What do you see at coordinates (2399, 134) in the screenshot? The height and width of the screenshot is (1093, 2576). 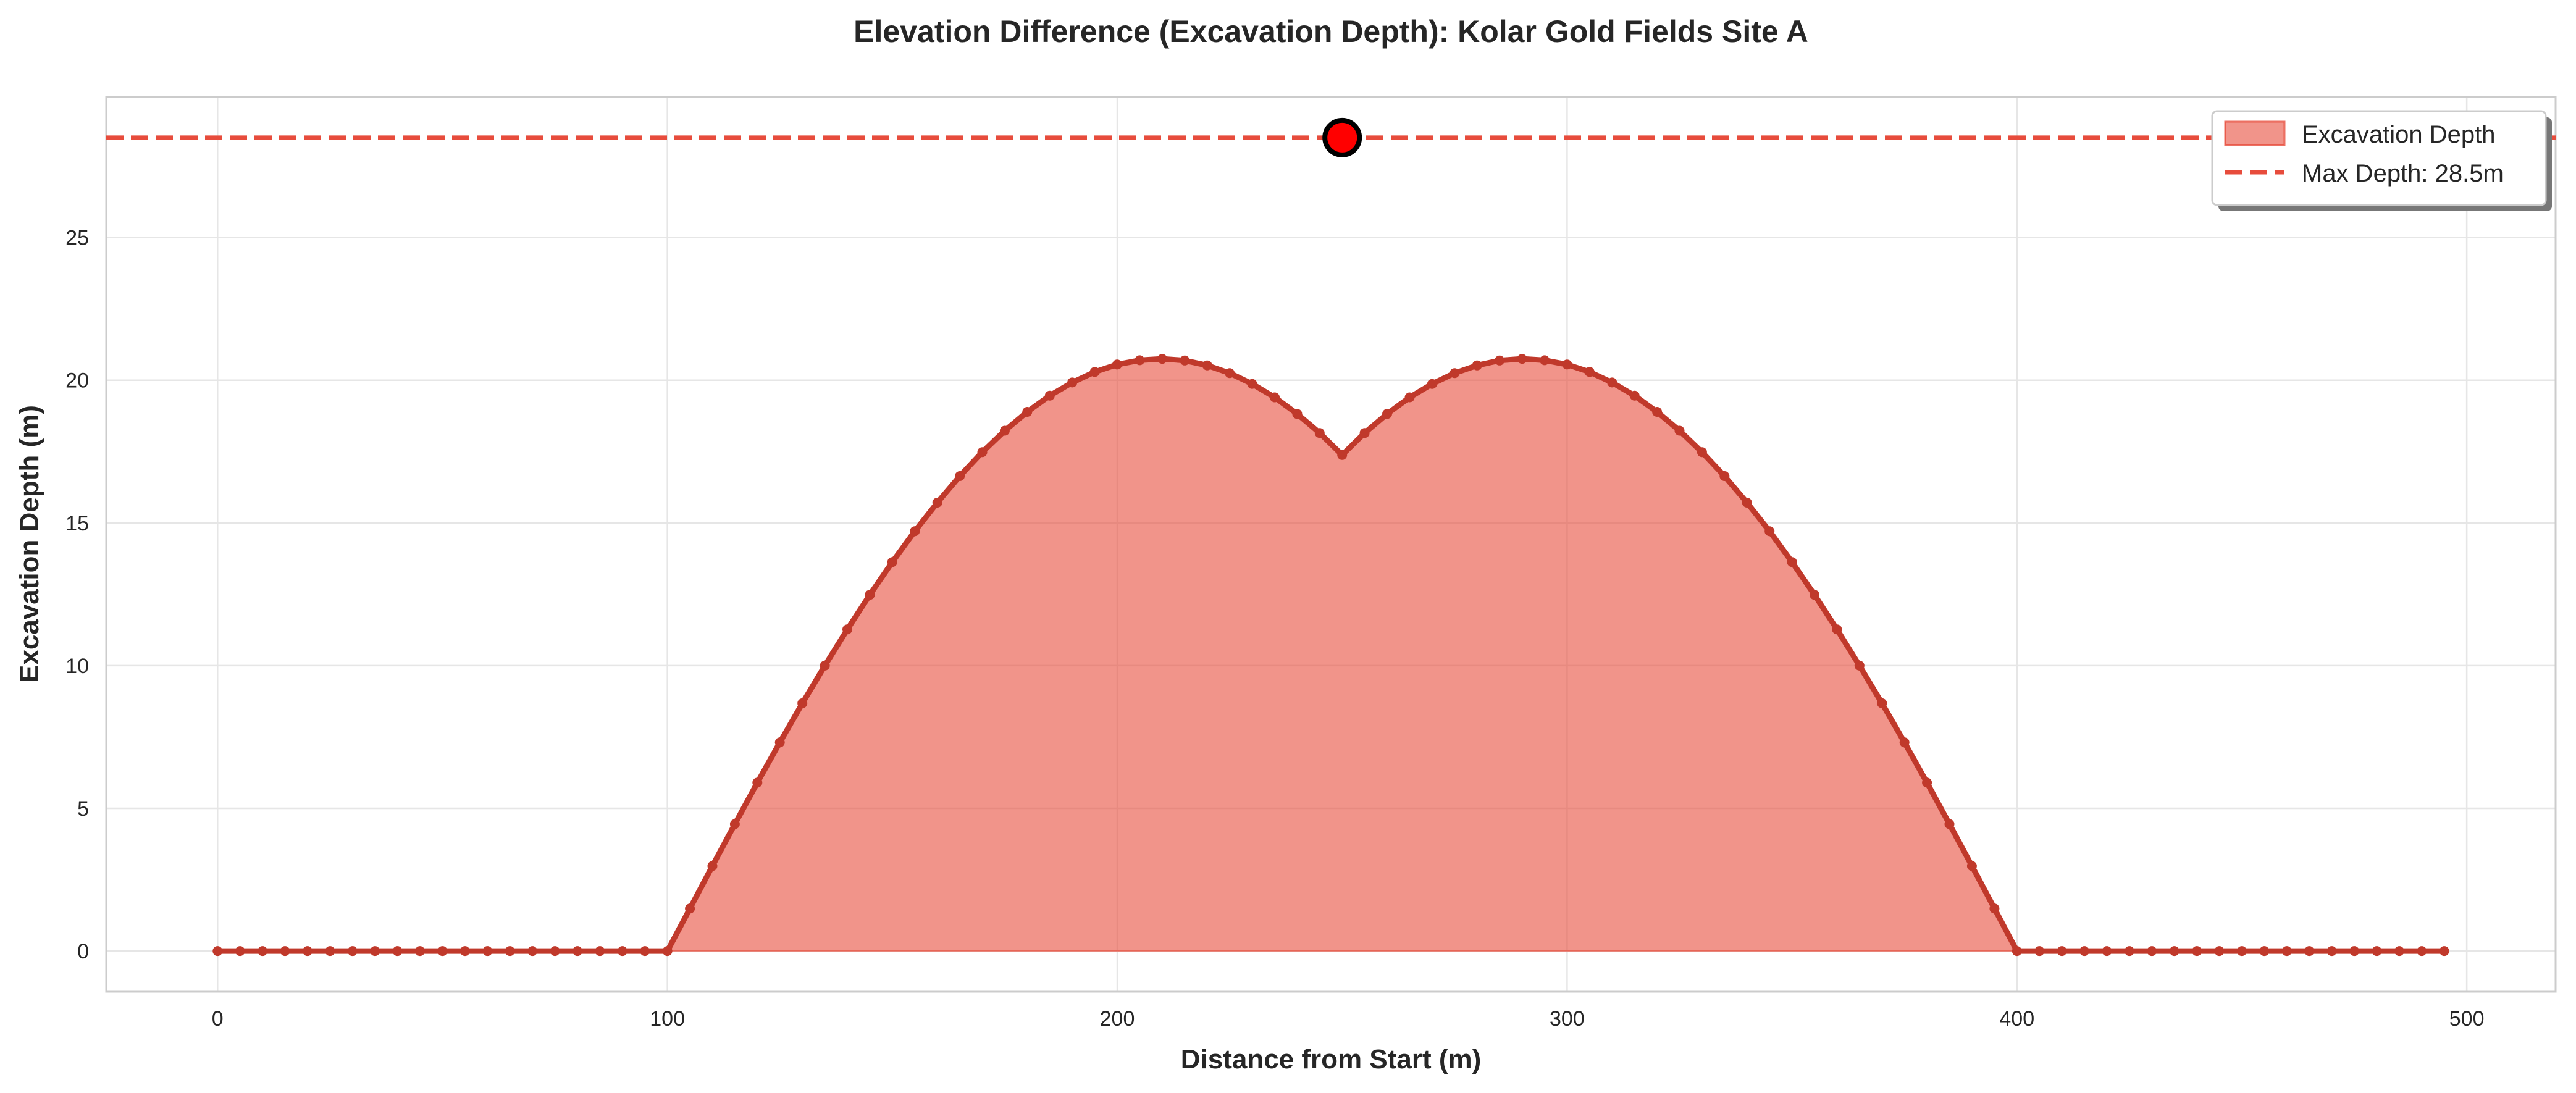 I see `legend-label-excavation: Excavation Depth` at bounding box center [2399, 134].